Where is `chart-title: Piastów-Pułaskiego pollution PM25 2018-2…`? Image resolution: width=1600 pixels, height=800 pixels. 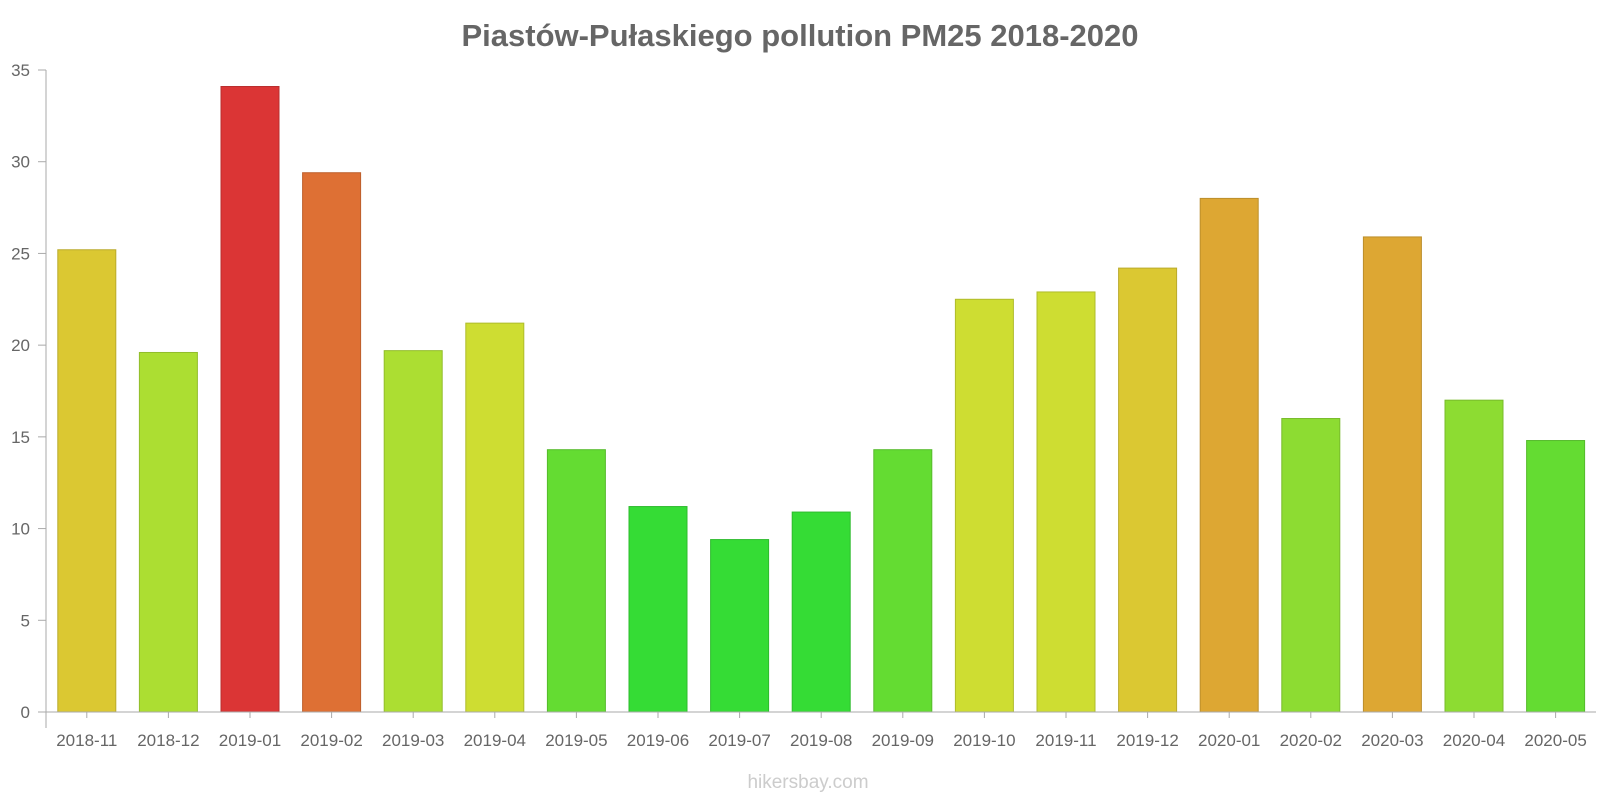 chart-title: Piastów-Pułaskiego pollution PM25 2018-2… is located at coordinates (799, 35).